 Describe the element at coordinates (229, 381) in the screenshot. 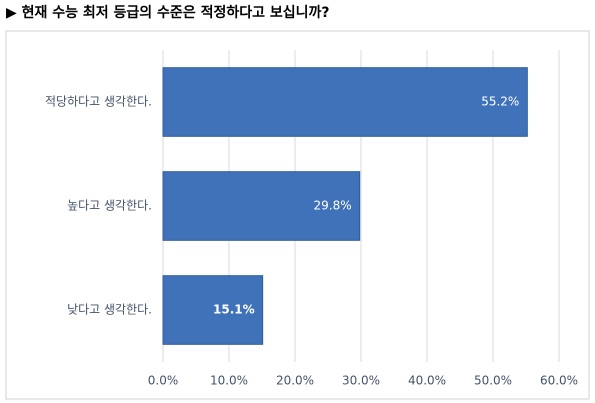

I see `x-tick-label: 10.0%` at that location.